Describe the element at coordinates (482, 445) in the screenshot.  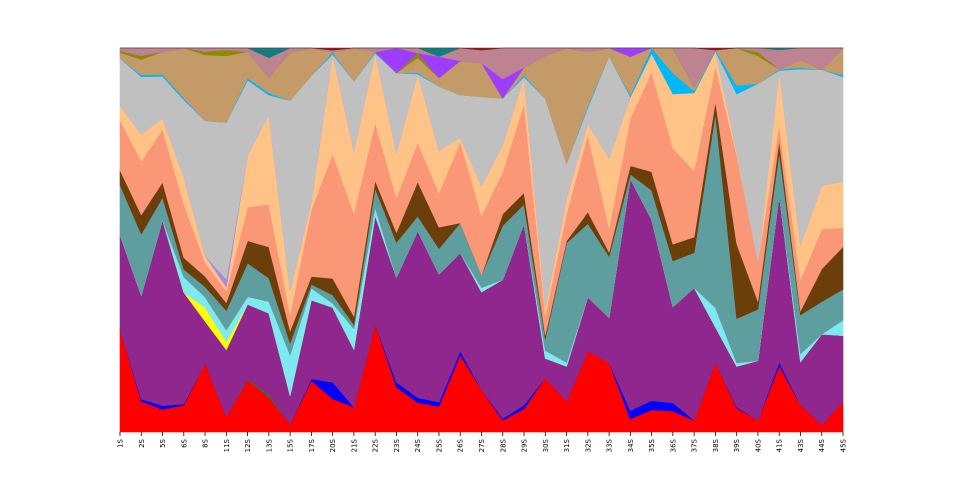
I see `x-tick-label: 27S` at that location.